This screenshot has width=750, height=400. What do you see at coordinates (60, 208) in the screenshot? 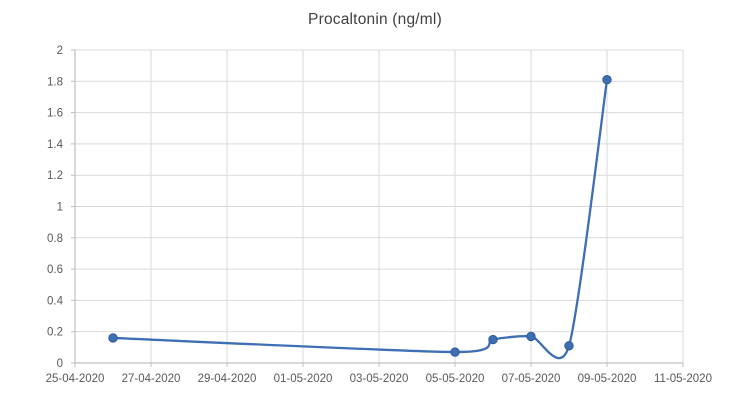
I see `y-tick-label: 1` at bounding box center [60, 208].